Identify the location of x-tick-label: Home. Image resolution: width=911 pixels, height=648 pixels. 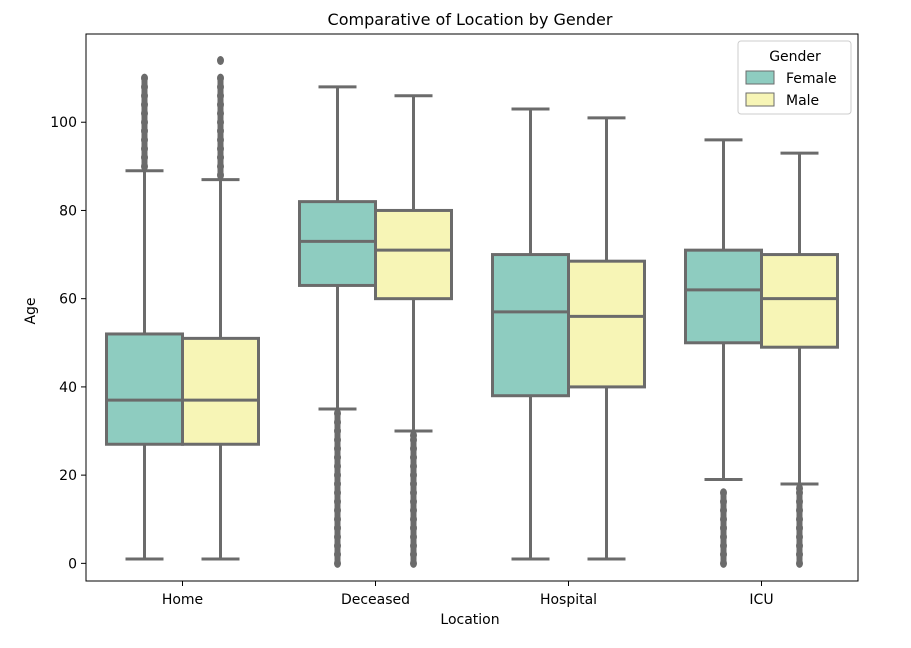
(182, 600).